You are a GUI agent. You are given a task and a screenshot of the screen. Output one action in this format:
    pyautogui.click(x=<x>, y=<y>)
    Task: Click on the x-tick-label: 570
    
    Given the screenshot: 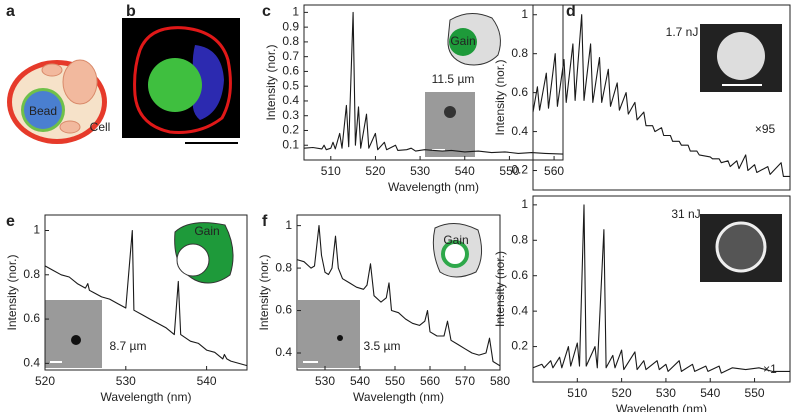 What is the action you would take?
    pyautogui.click(x=465, y=381)
    